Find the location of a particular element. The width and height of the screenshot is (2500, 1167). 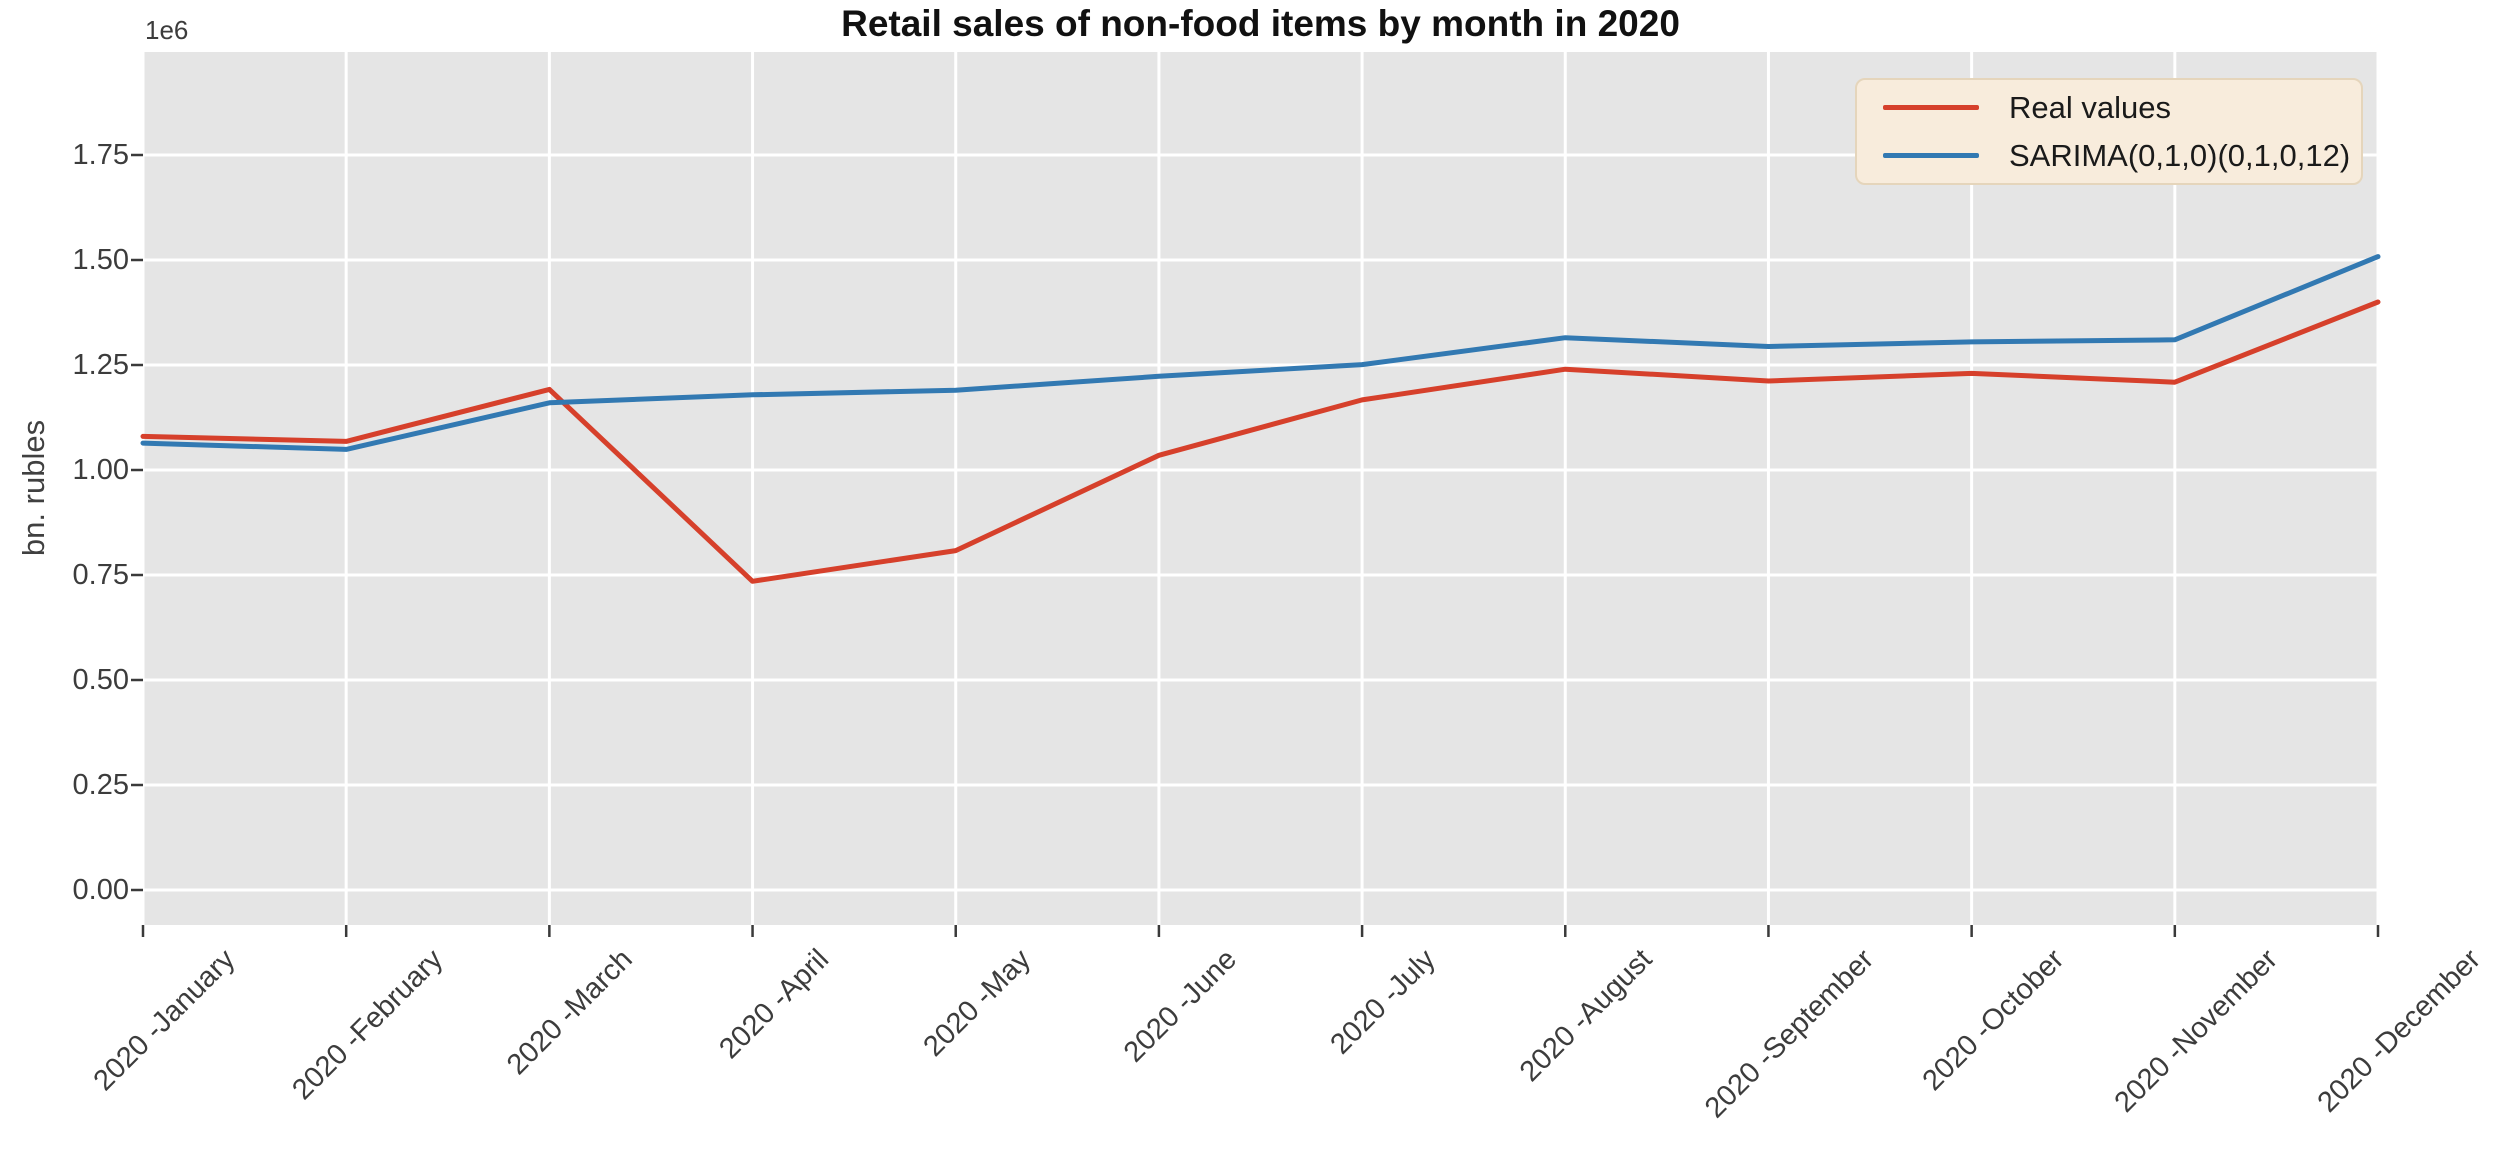

legend-swatch-real-values is located at coordinates (1931, 107).